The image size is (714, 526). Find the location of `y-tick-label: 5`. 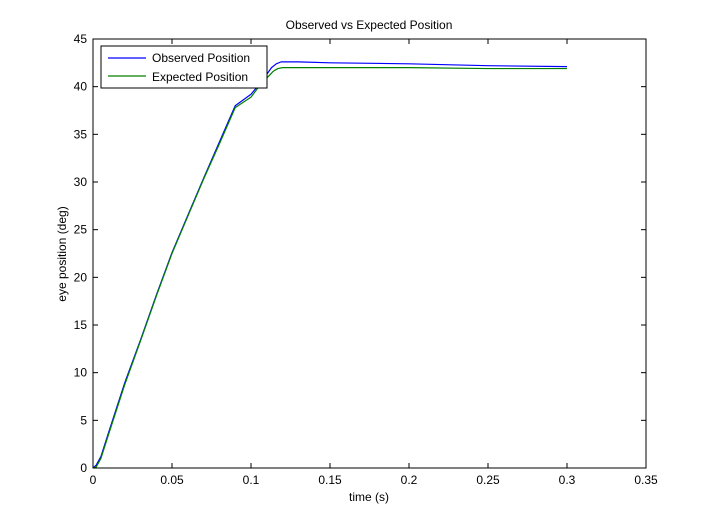

y-tick-label: 5 is located at coordinates (83, 420).